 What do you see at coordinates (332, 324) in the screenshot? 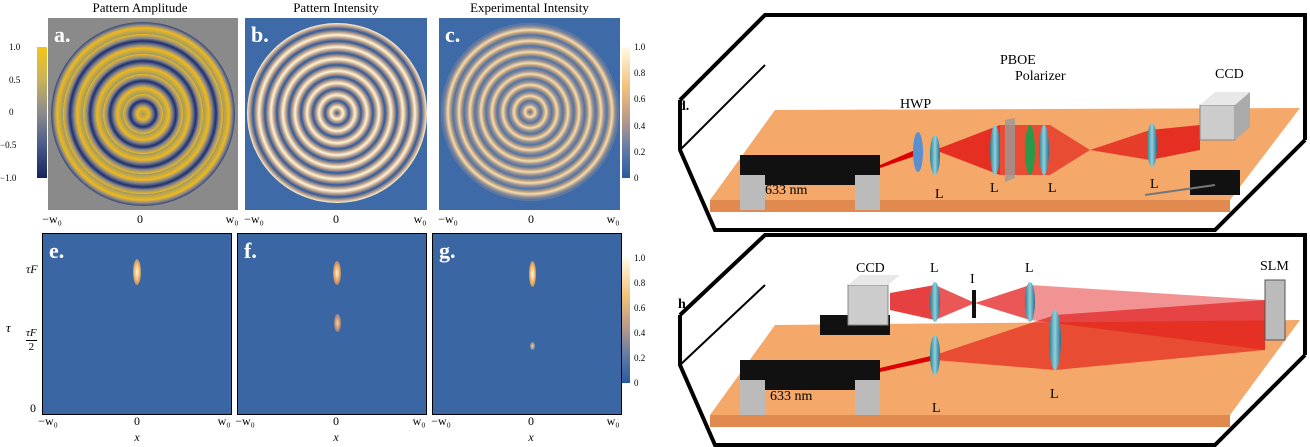
I see `propagation-image: f.` at bounding box center [332, 324].